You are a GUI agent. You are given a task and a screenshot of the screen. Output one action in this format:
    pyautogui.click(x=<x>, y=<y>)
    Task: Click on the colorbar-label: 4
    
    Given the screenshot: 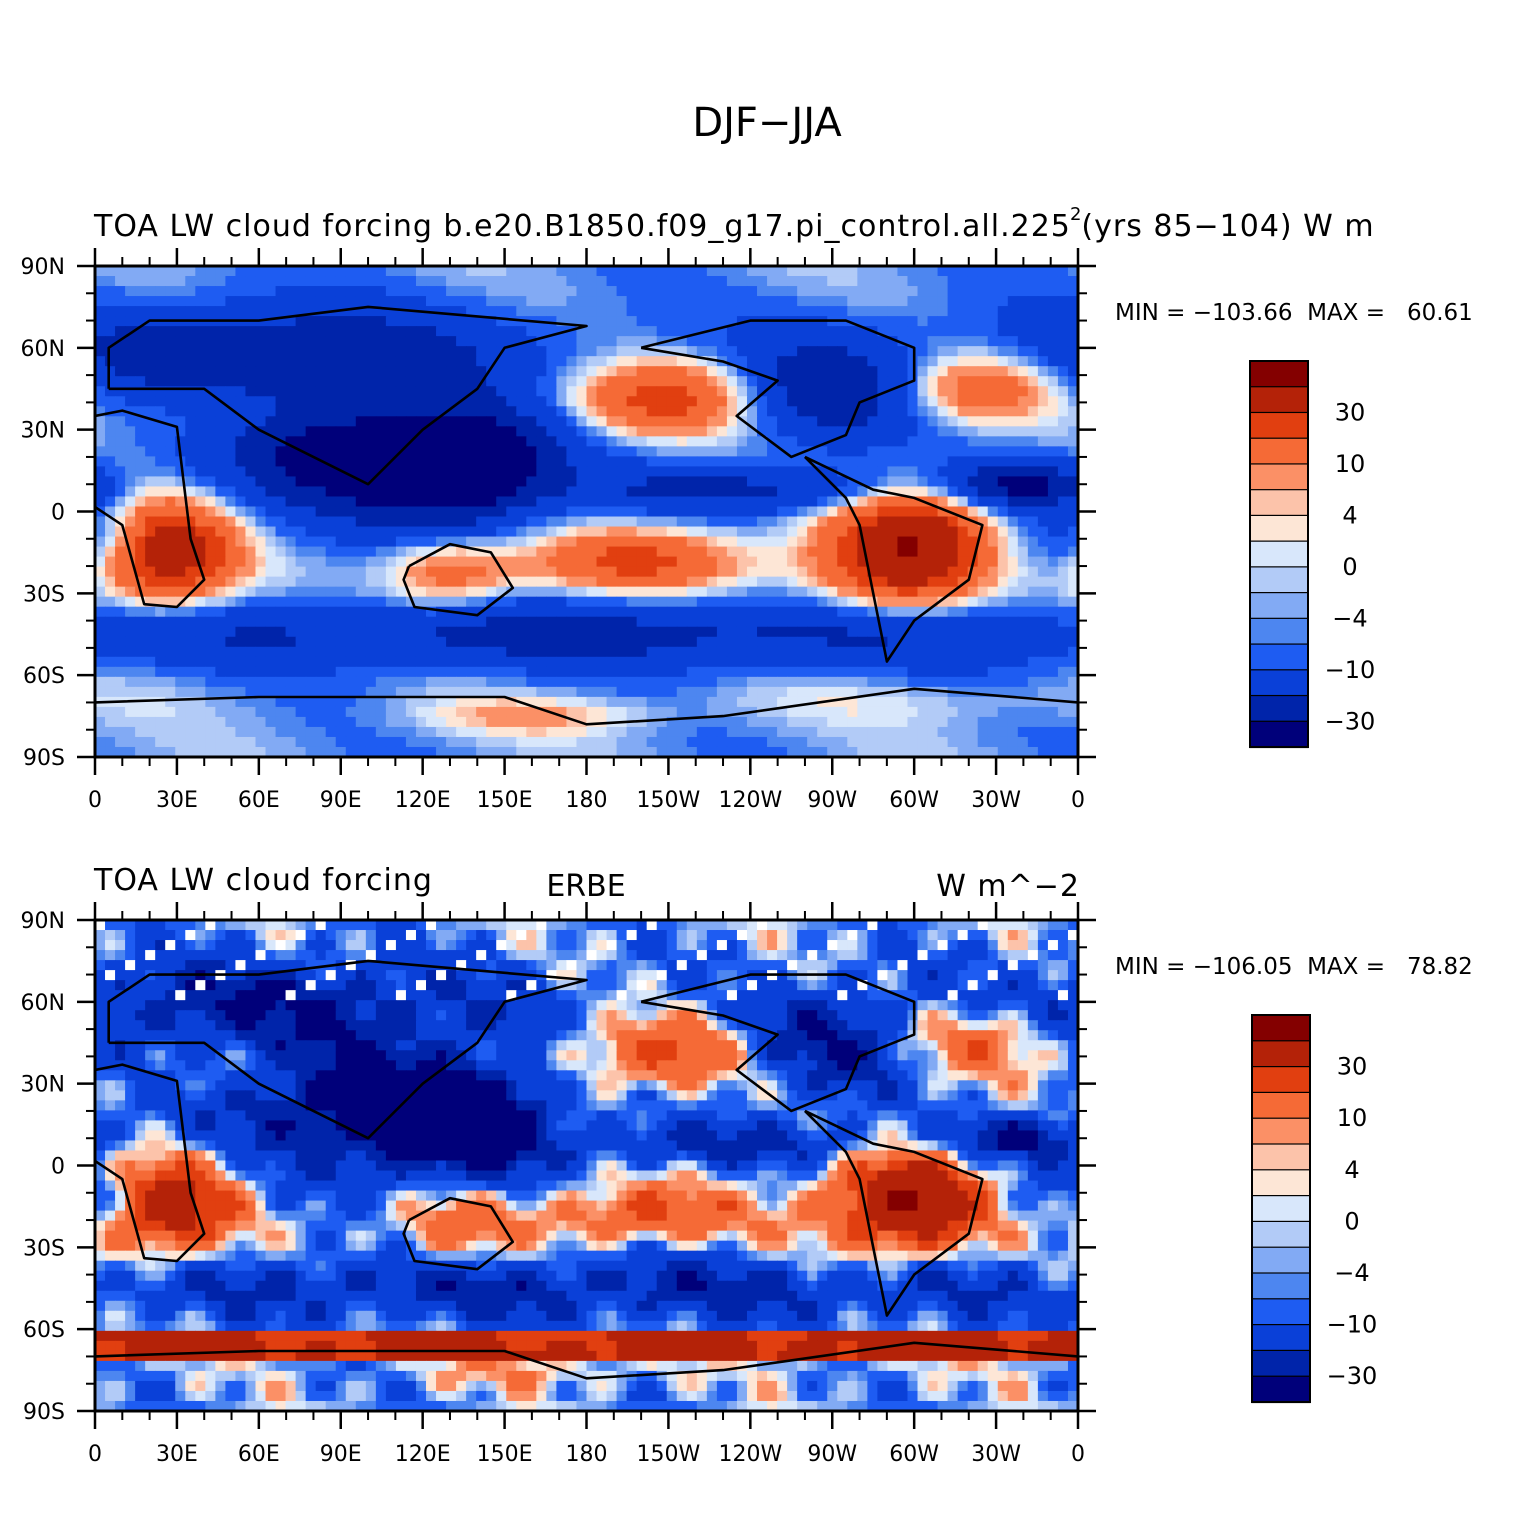 What is the action you would take?
    pyautogui.click(x=1349, y=515)
    